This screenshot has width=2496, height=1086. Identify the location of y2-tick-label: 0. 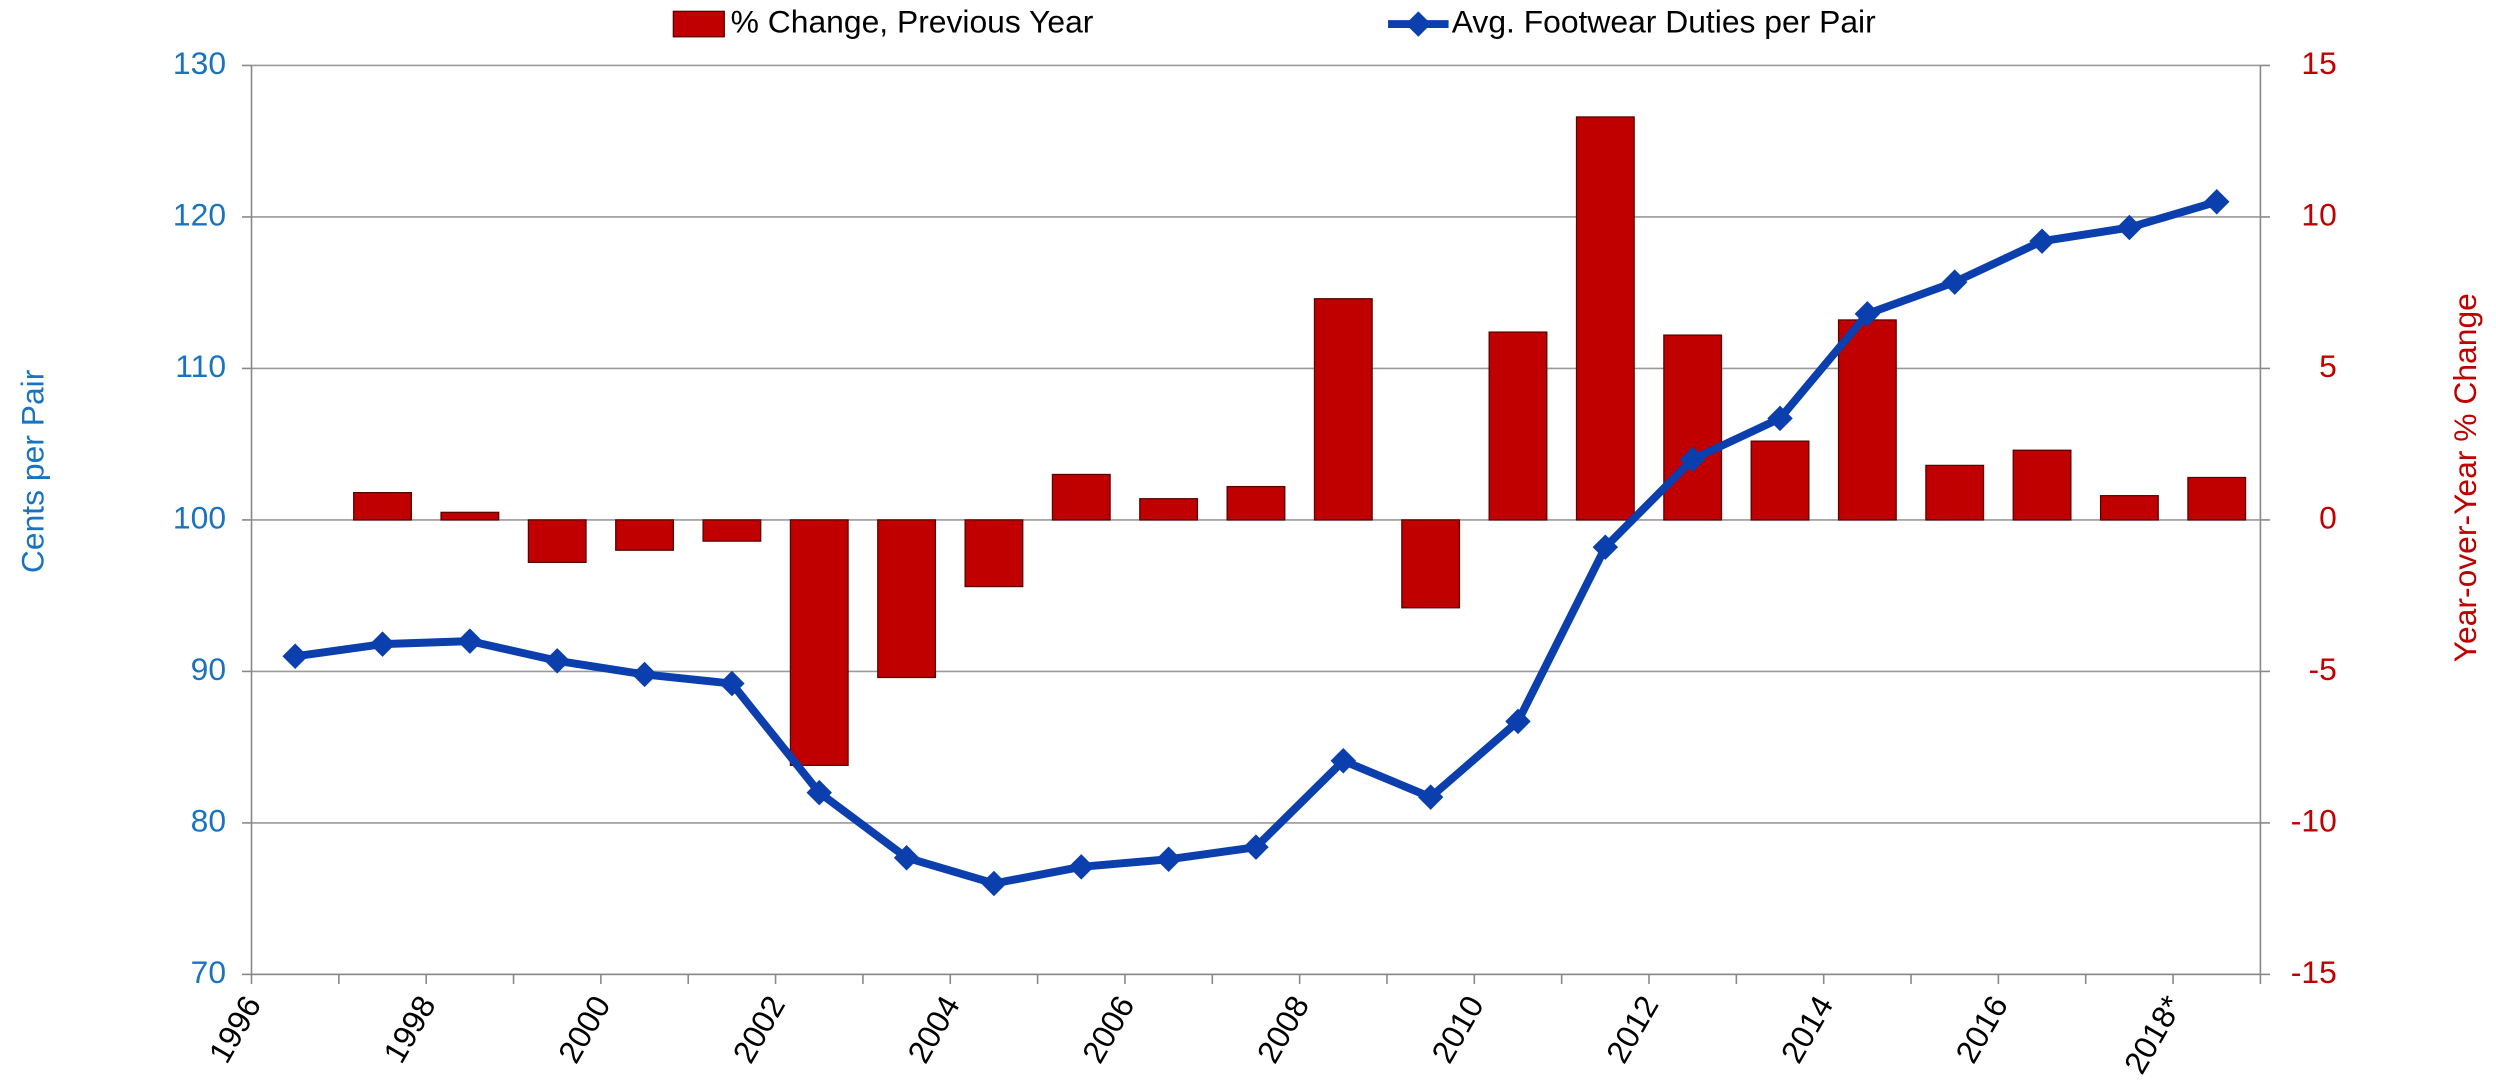
(2328, 517).